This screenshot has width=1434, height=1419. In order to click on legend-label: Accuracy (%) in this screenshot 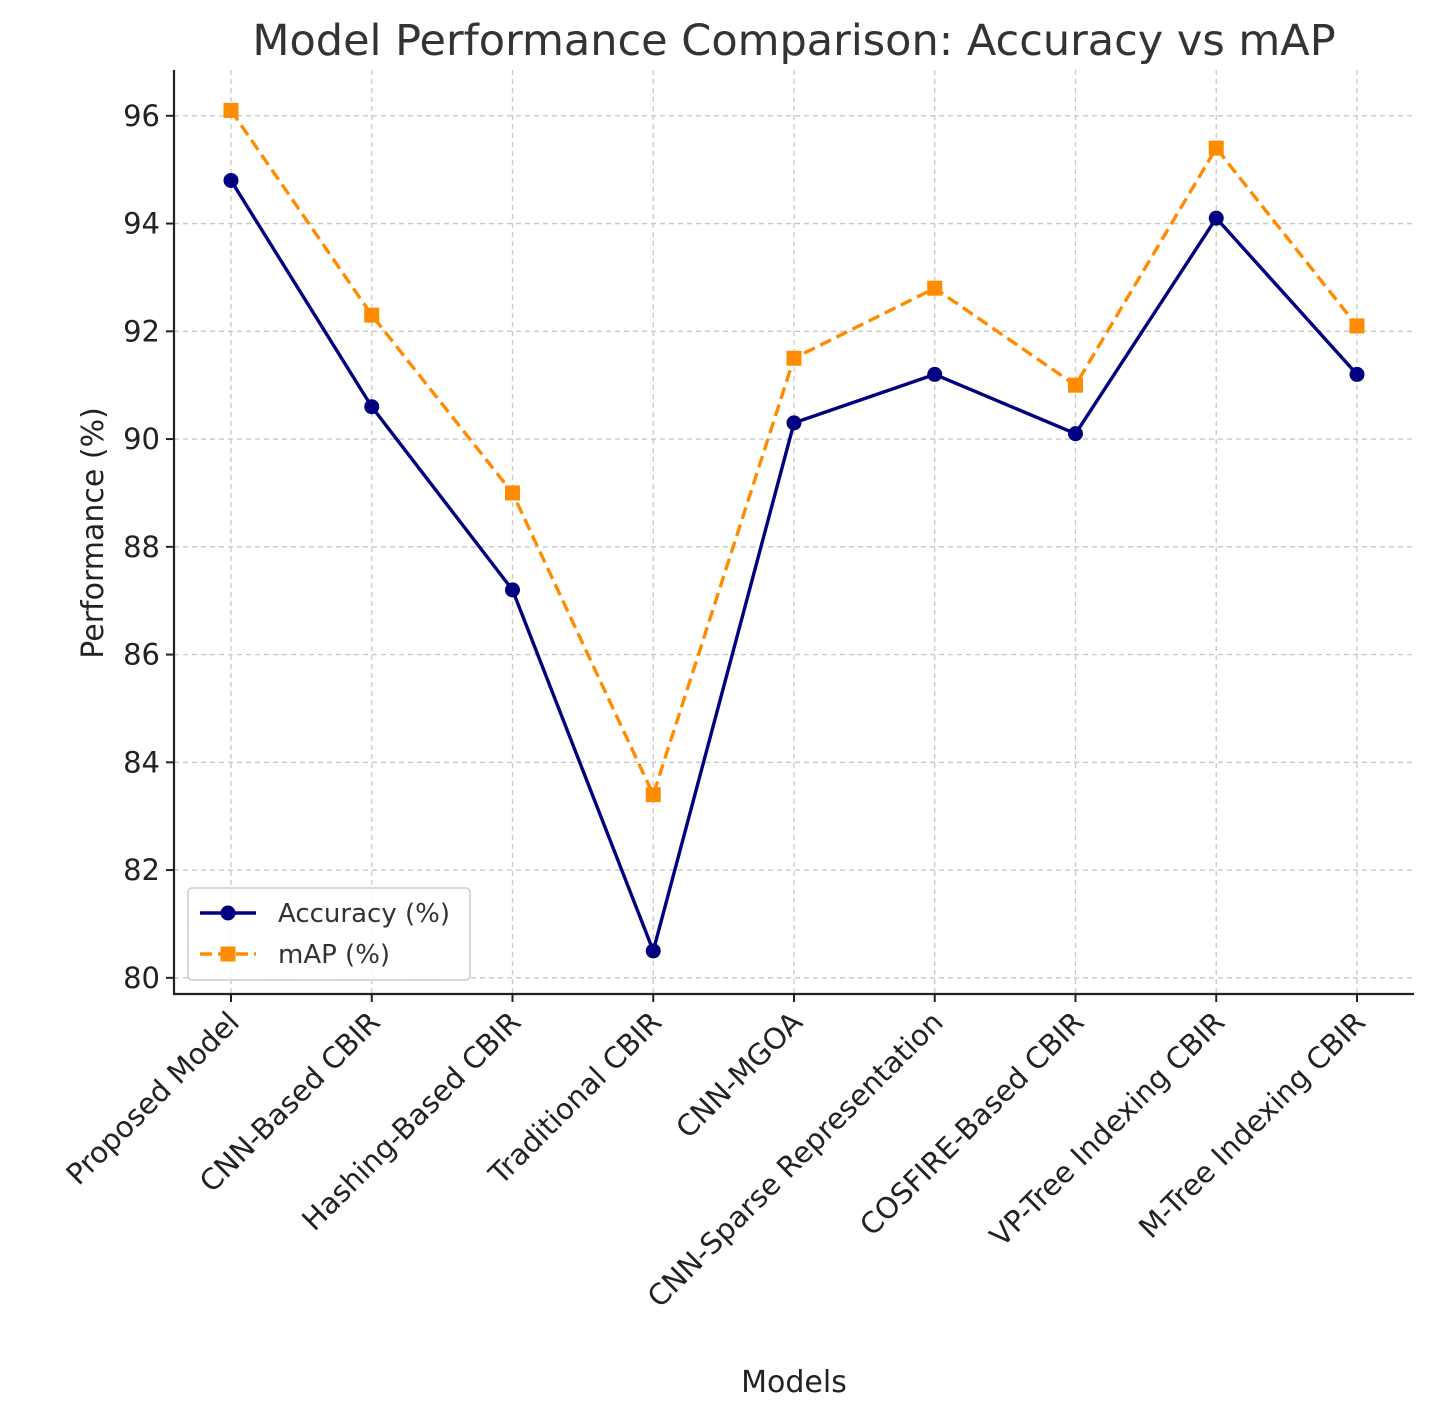, I will do `click(364, 914)`.